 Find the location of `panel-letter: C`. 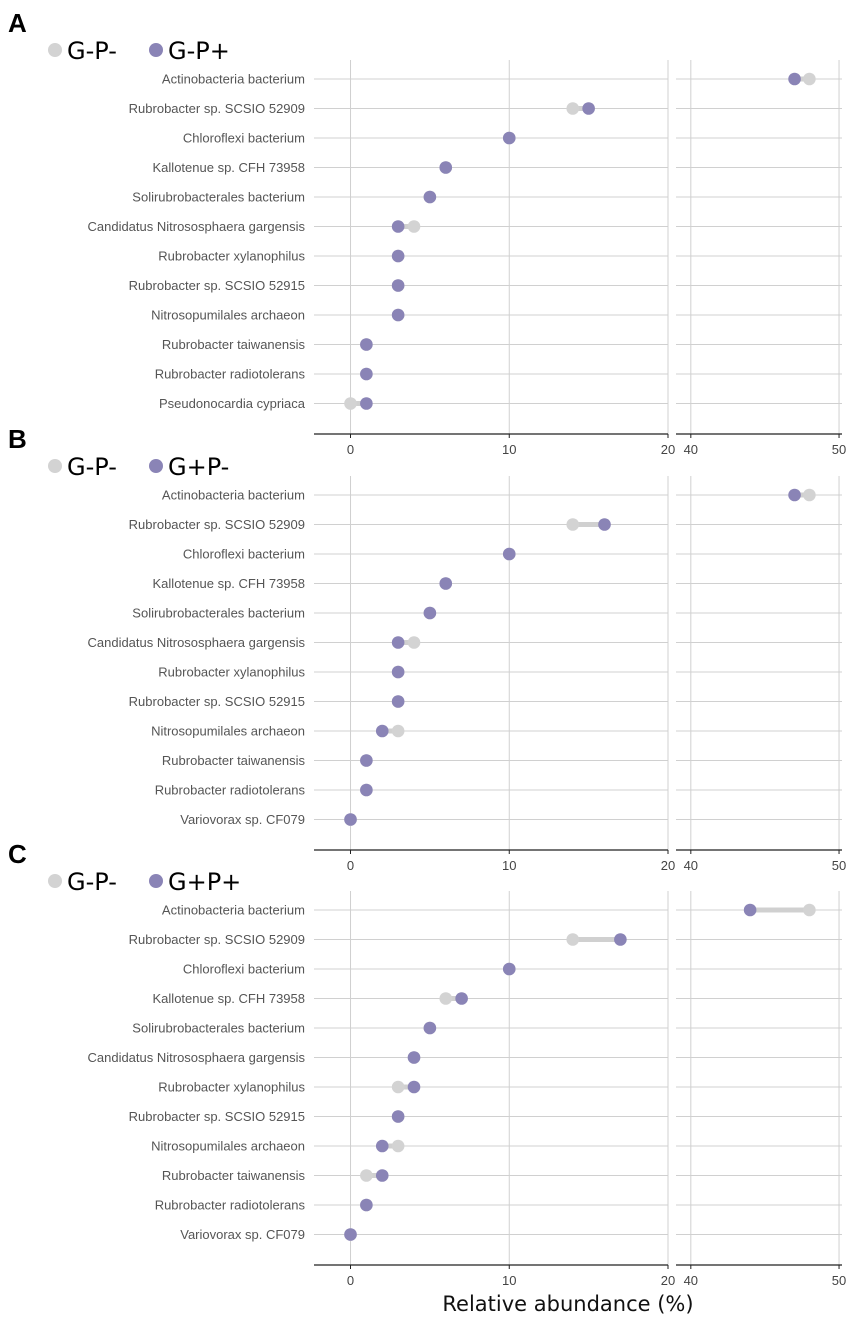

panel-letter: C is located at coordinates (17, 854).